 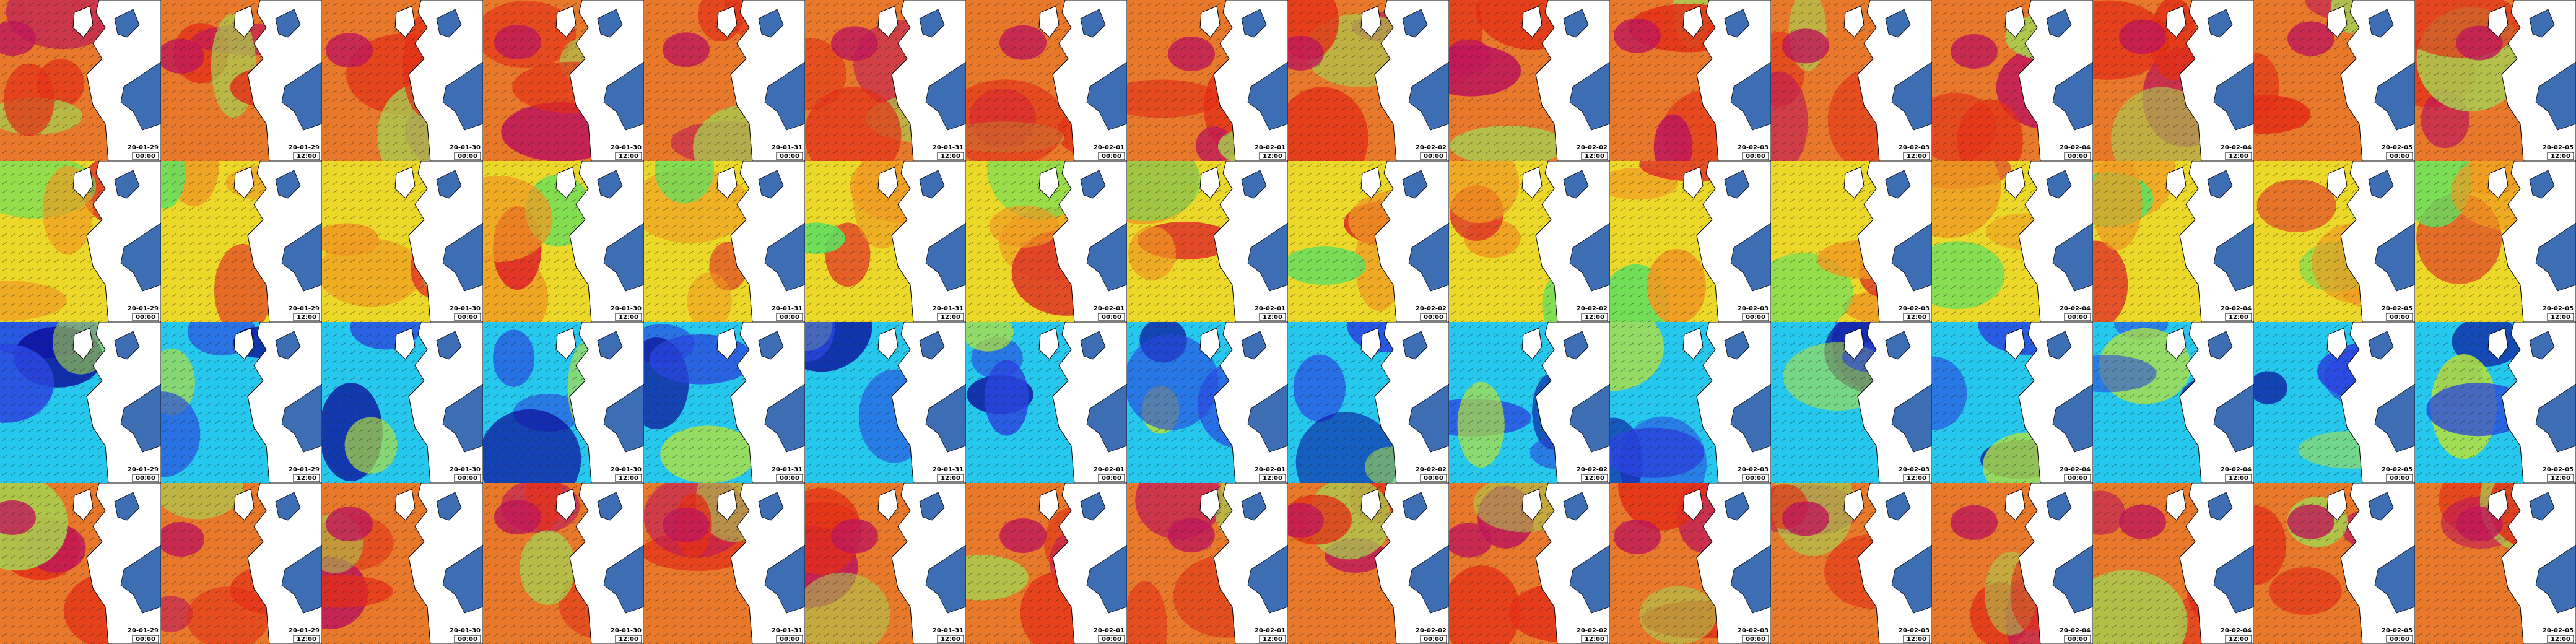 I want to click on map-tile: 20-02-03 12:00, so click(x=1851, y=80).